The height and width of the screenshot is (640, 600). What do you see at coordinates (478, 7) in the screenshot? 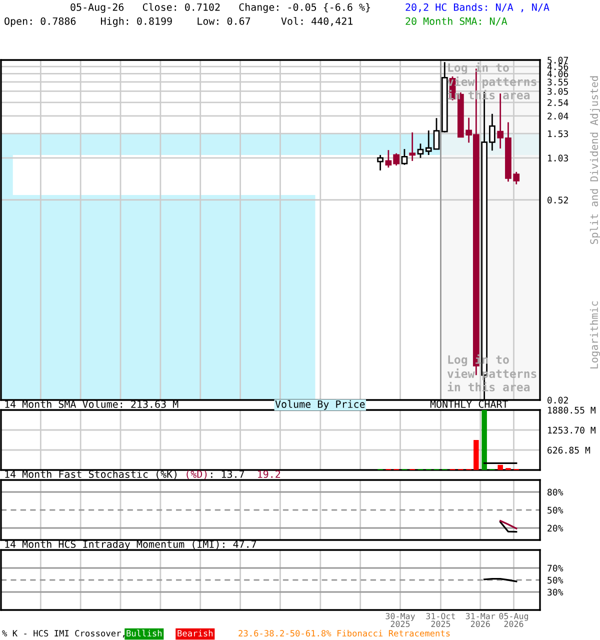
I see `text: 20,2 HC Bands: N/A , N/A` at bounding box center [478, 7].